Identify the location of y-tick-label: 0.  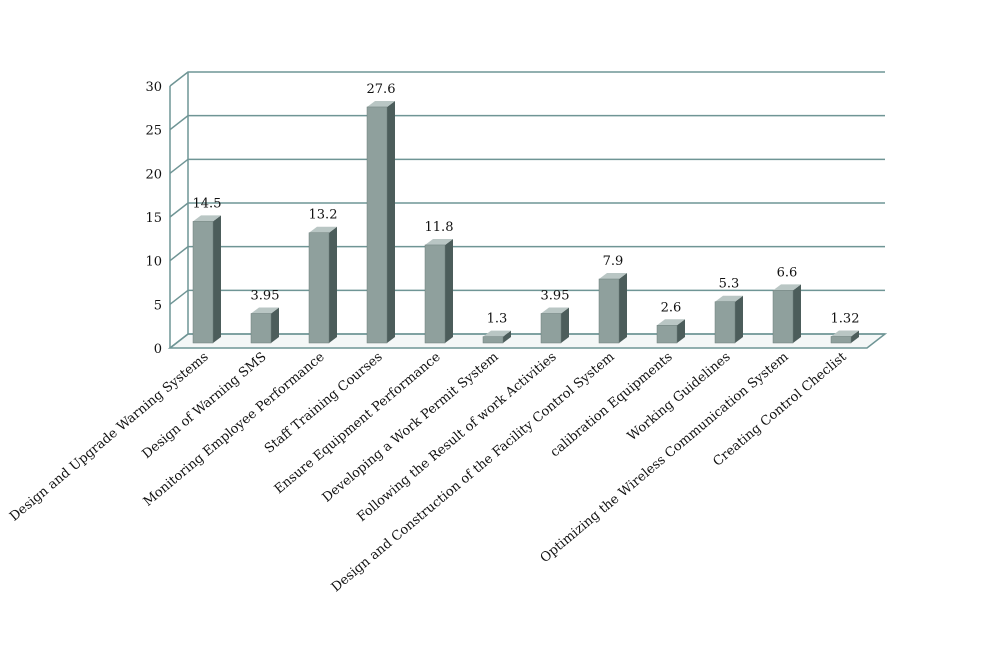
(158, 349).